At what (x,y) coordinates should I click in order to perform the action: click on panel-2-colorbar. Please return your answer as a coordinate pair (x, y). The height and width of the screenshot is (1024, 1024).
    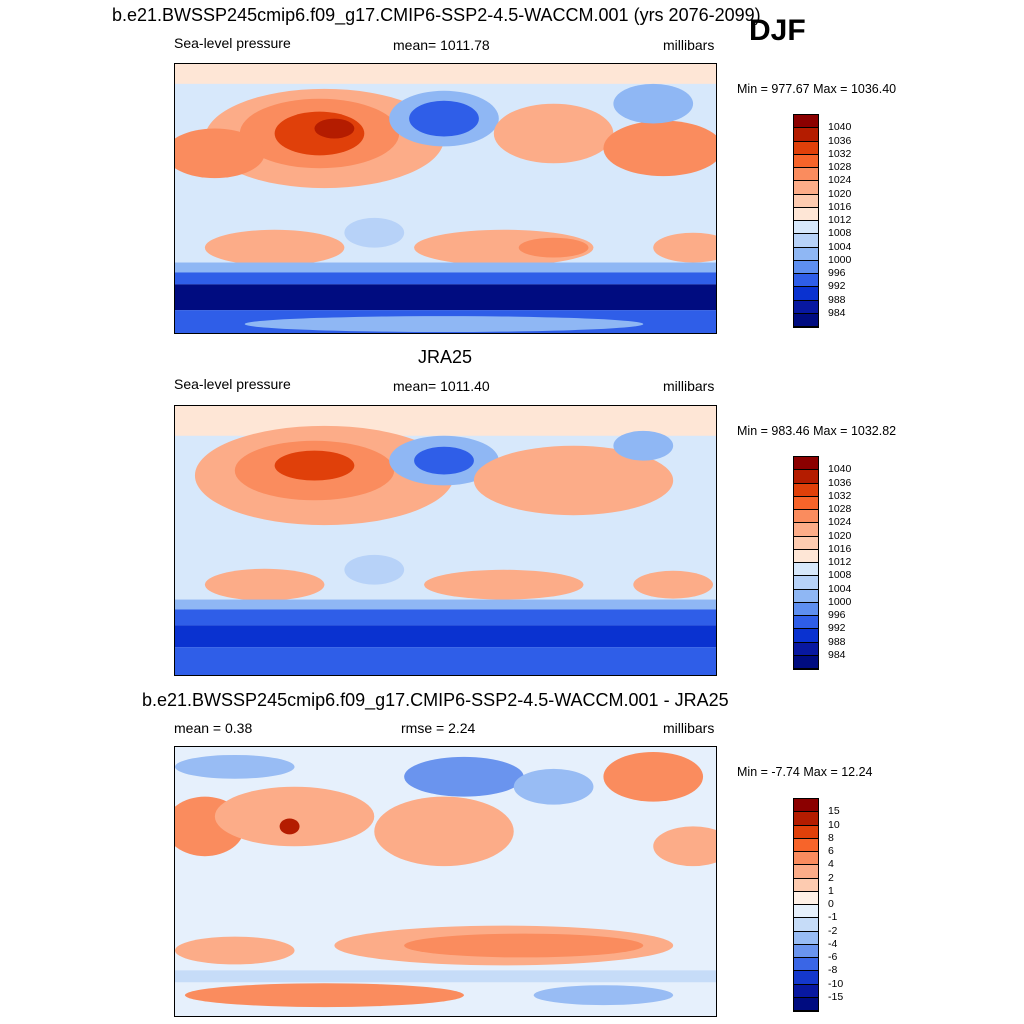
    Looking at the image, I should click on (806, 563).